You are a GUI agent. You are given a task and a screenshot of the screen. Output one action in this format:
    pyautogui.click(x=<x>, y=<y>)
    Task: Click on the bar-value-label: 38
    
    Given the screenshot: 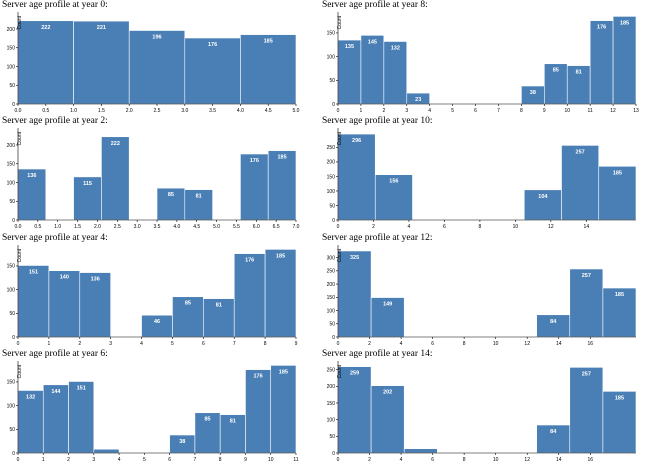 What is the action you would take?
    pyautogui.click(x=533, y=93)
    